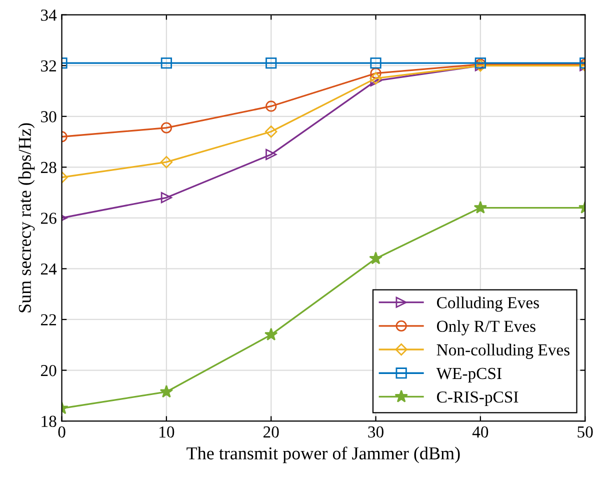  What do you see at coordinates (477, 398) in the screenshot?
I see `legend-label: C-RIS-pCSI` at bounding box center [477, 398].